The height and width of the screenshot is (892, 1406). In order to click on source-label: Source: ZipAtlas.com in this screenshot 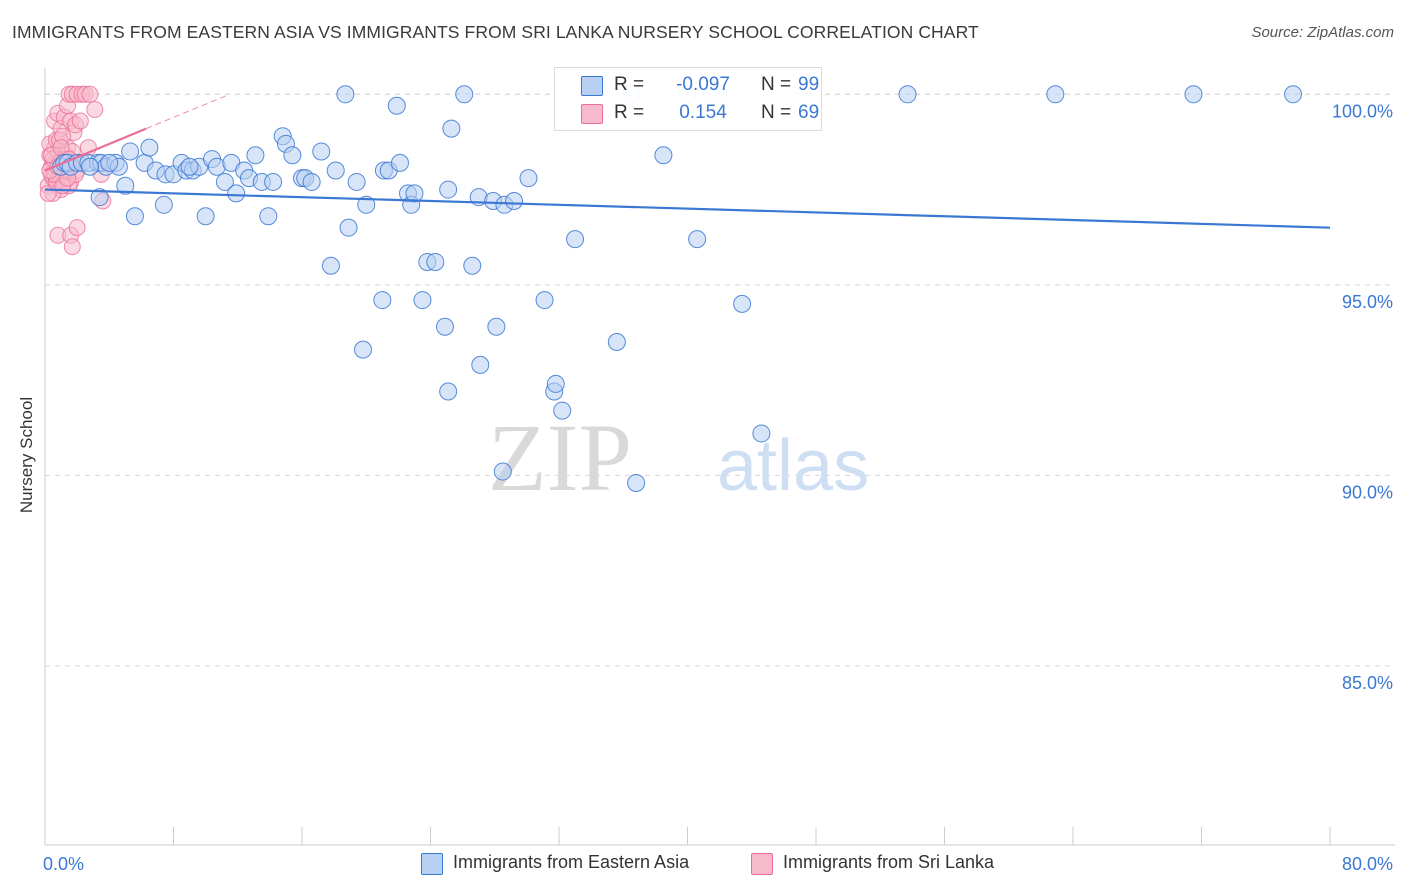, I will do `click(1322, 32)`.